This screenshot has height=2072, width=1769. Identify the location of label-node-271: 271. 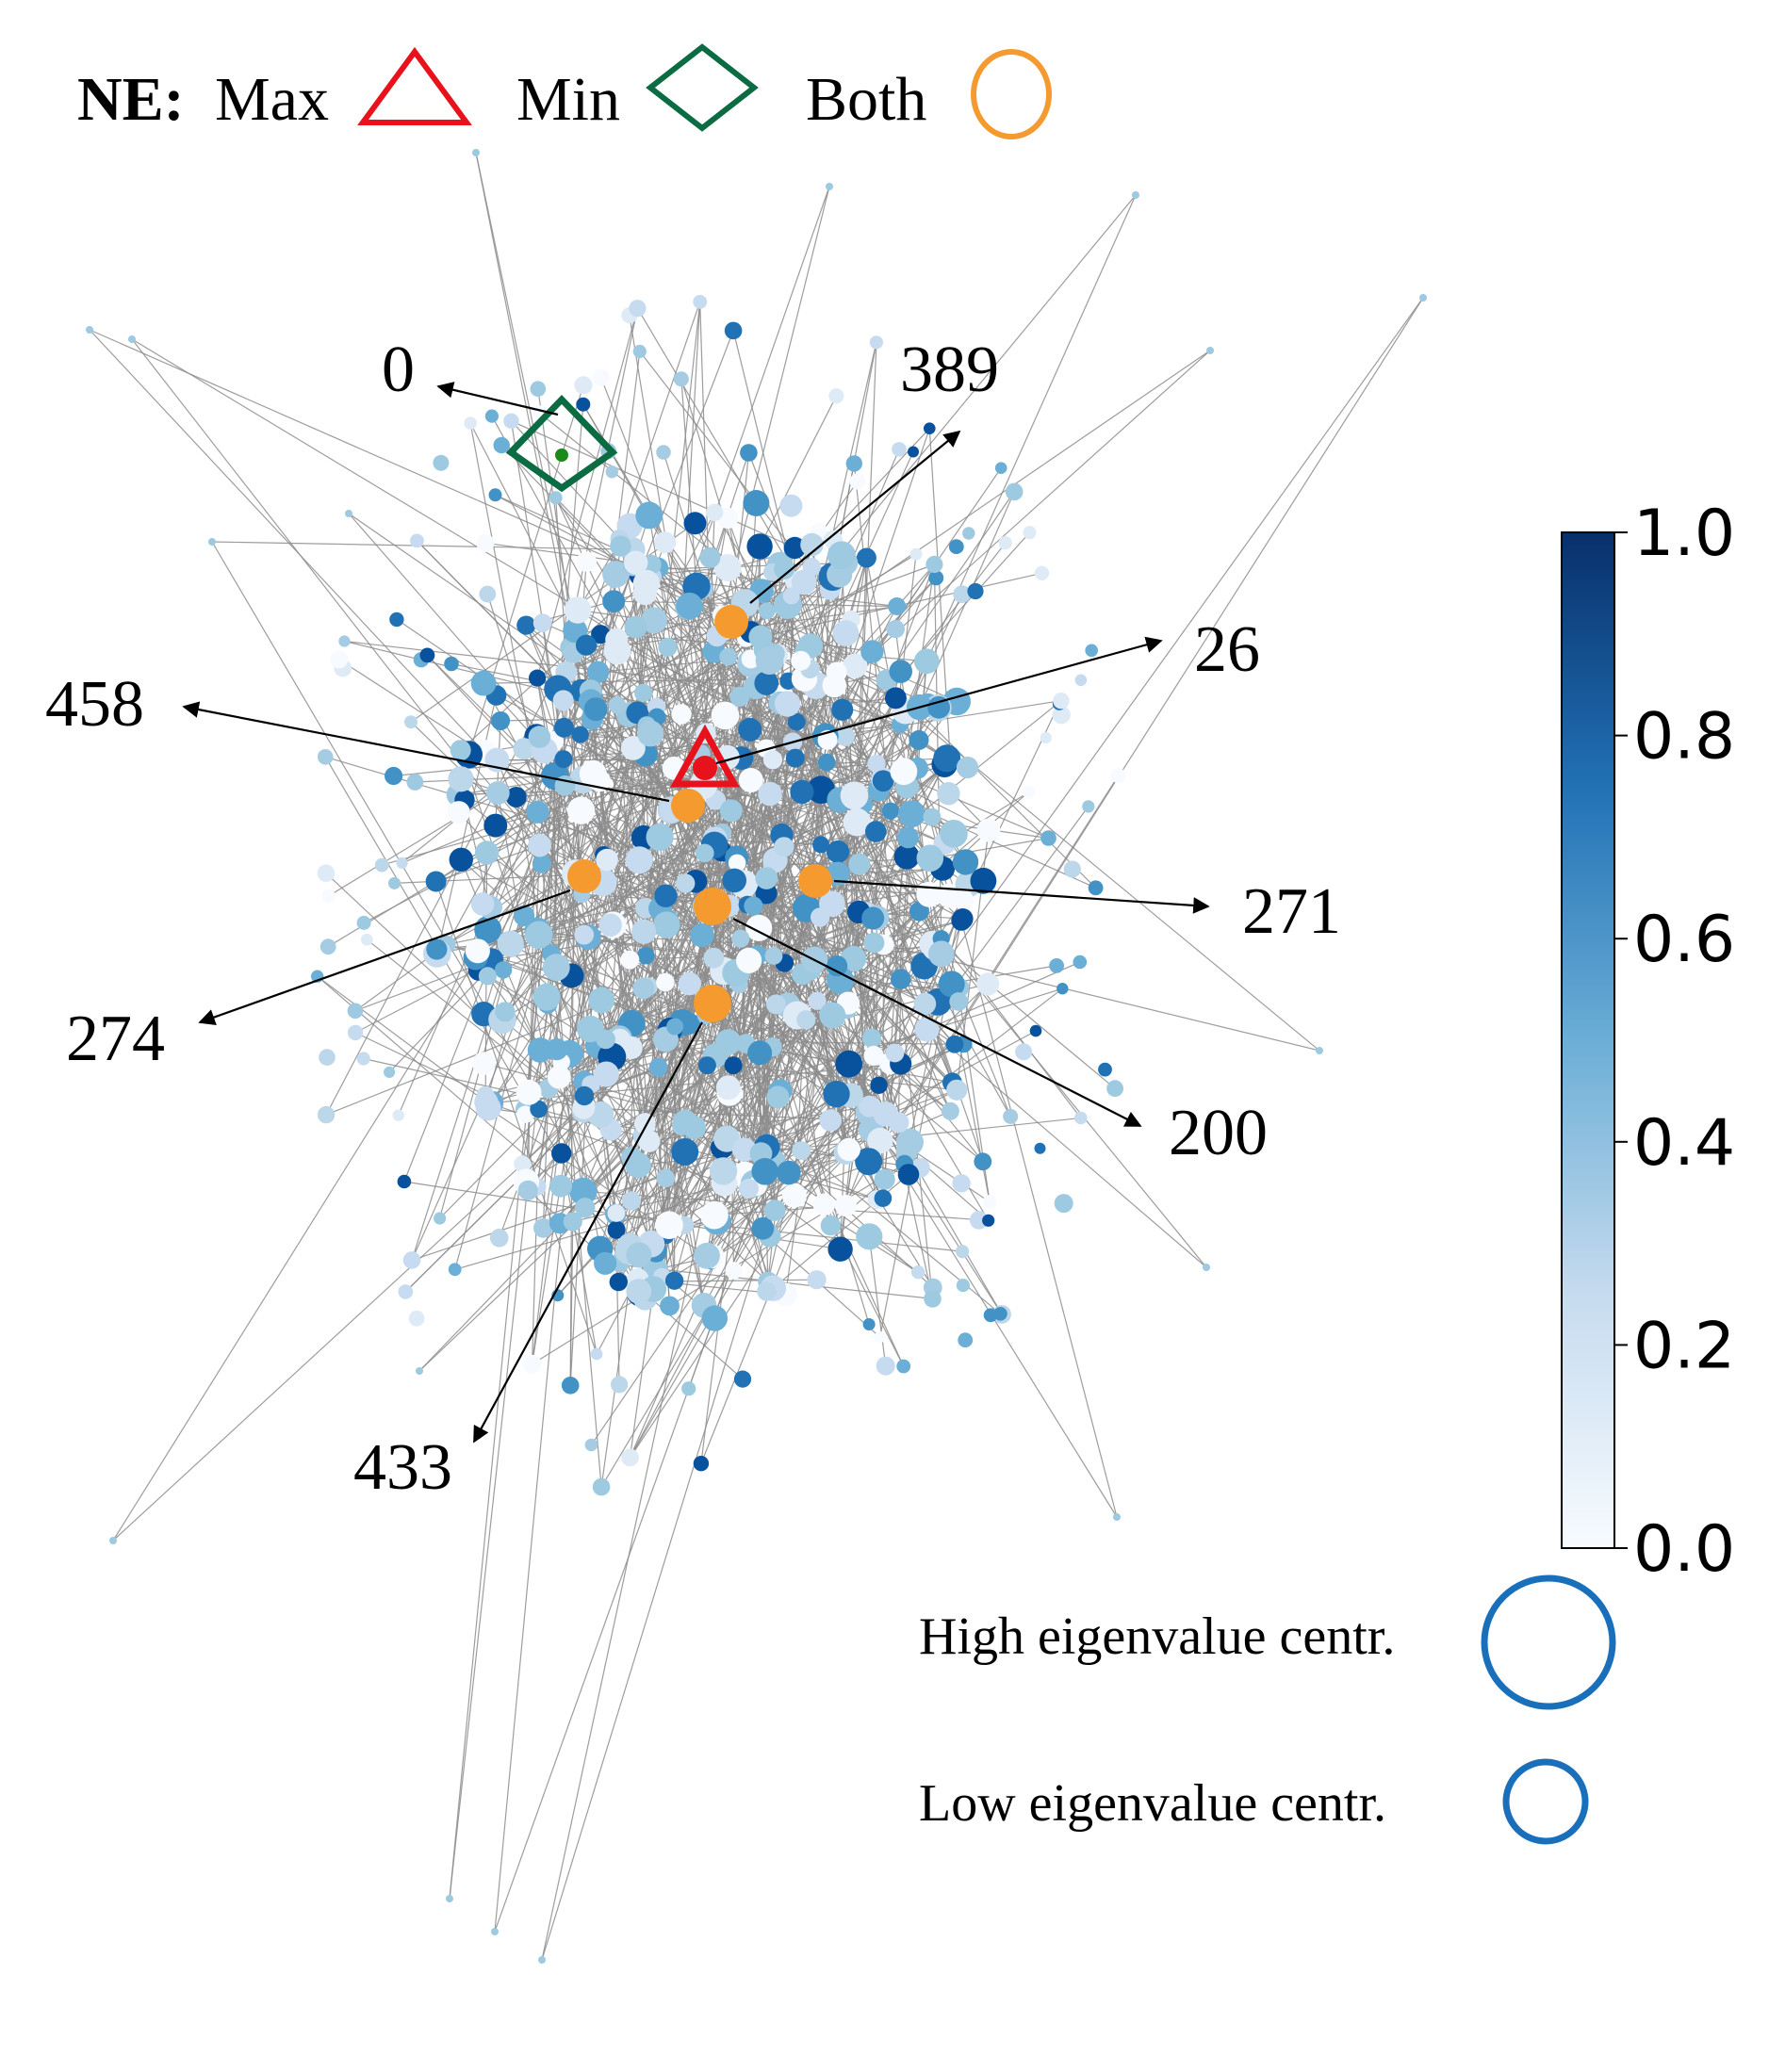
(1292, 911).